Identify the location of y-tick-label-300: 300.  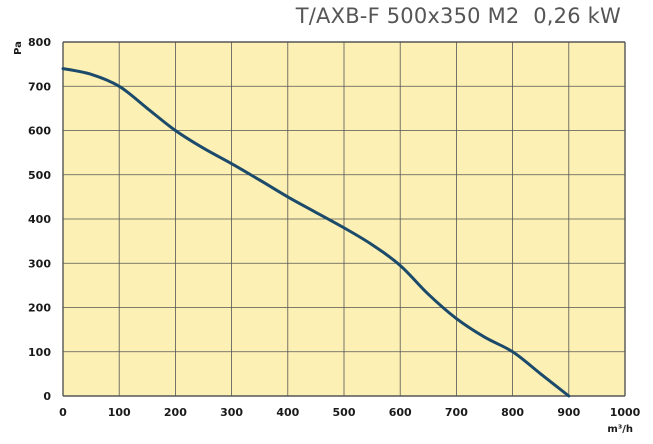
(39, 263).